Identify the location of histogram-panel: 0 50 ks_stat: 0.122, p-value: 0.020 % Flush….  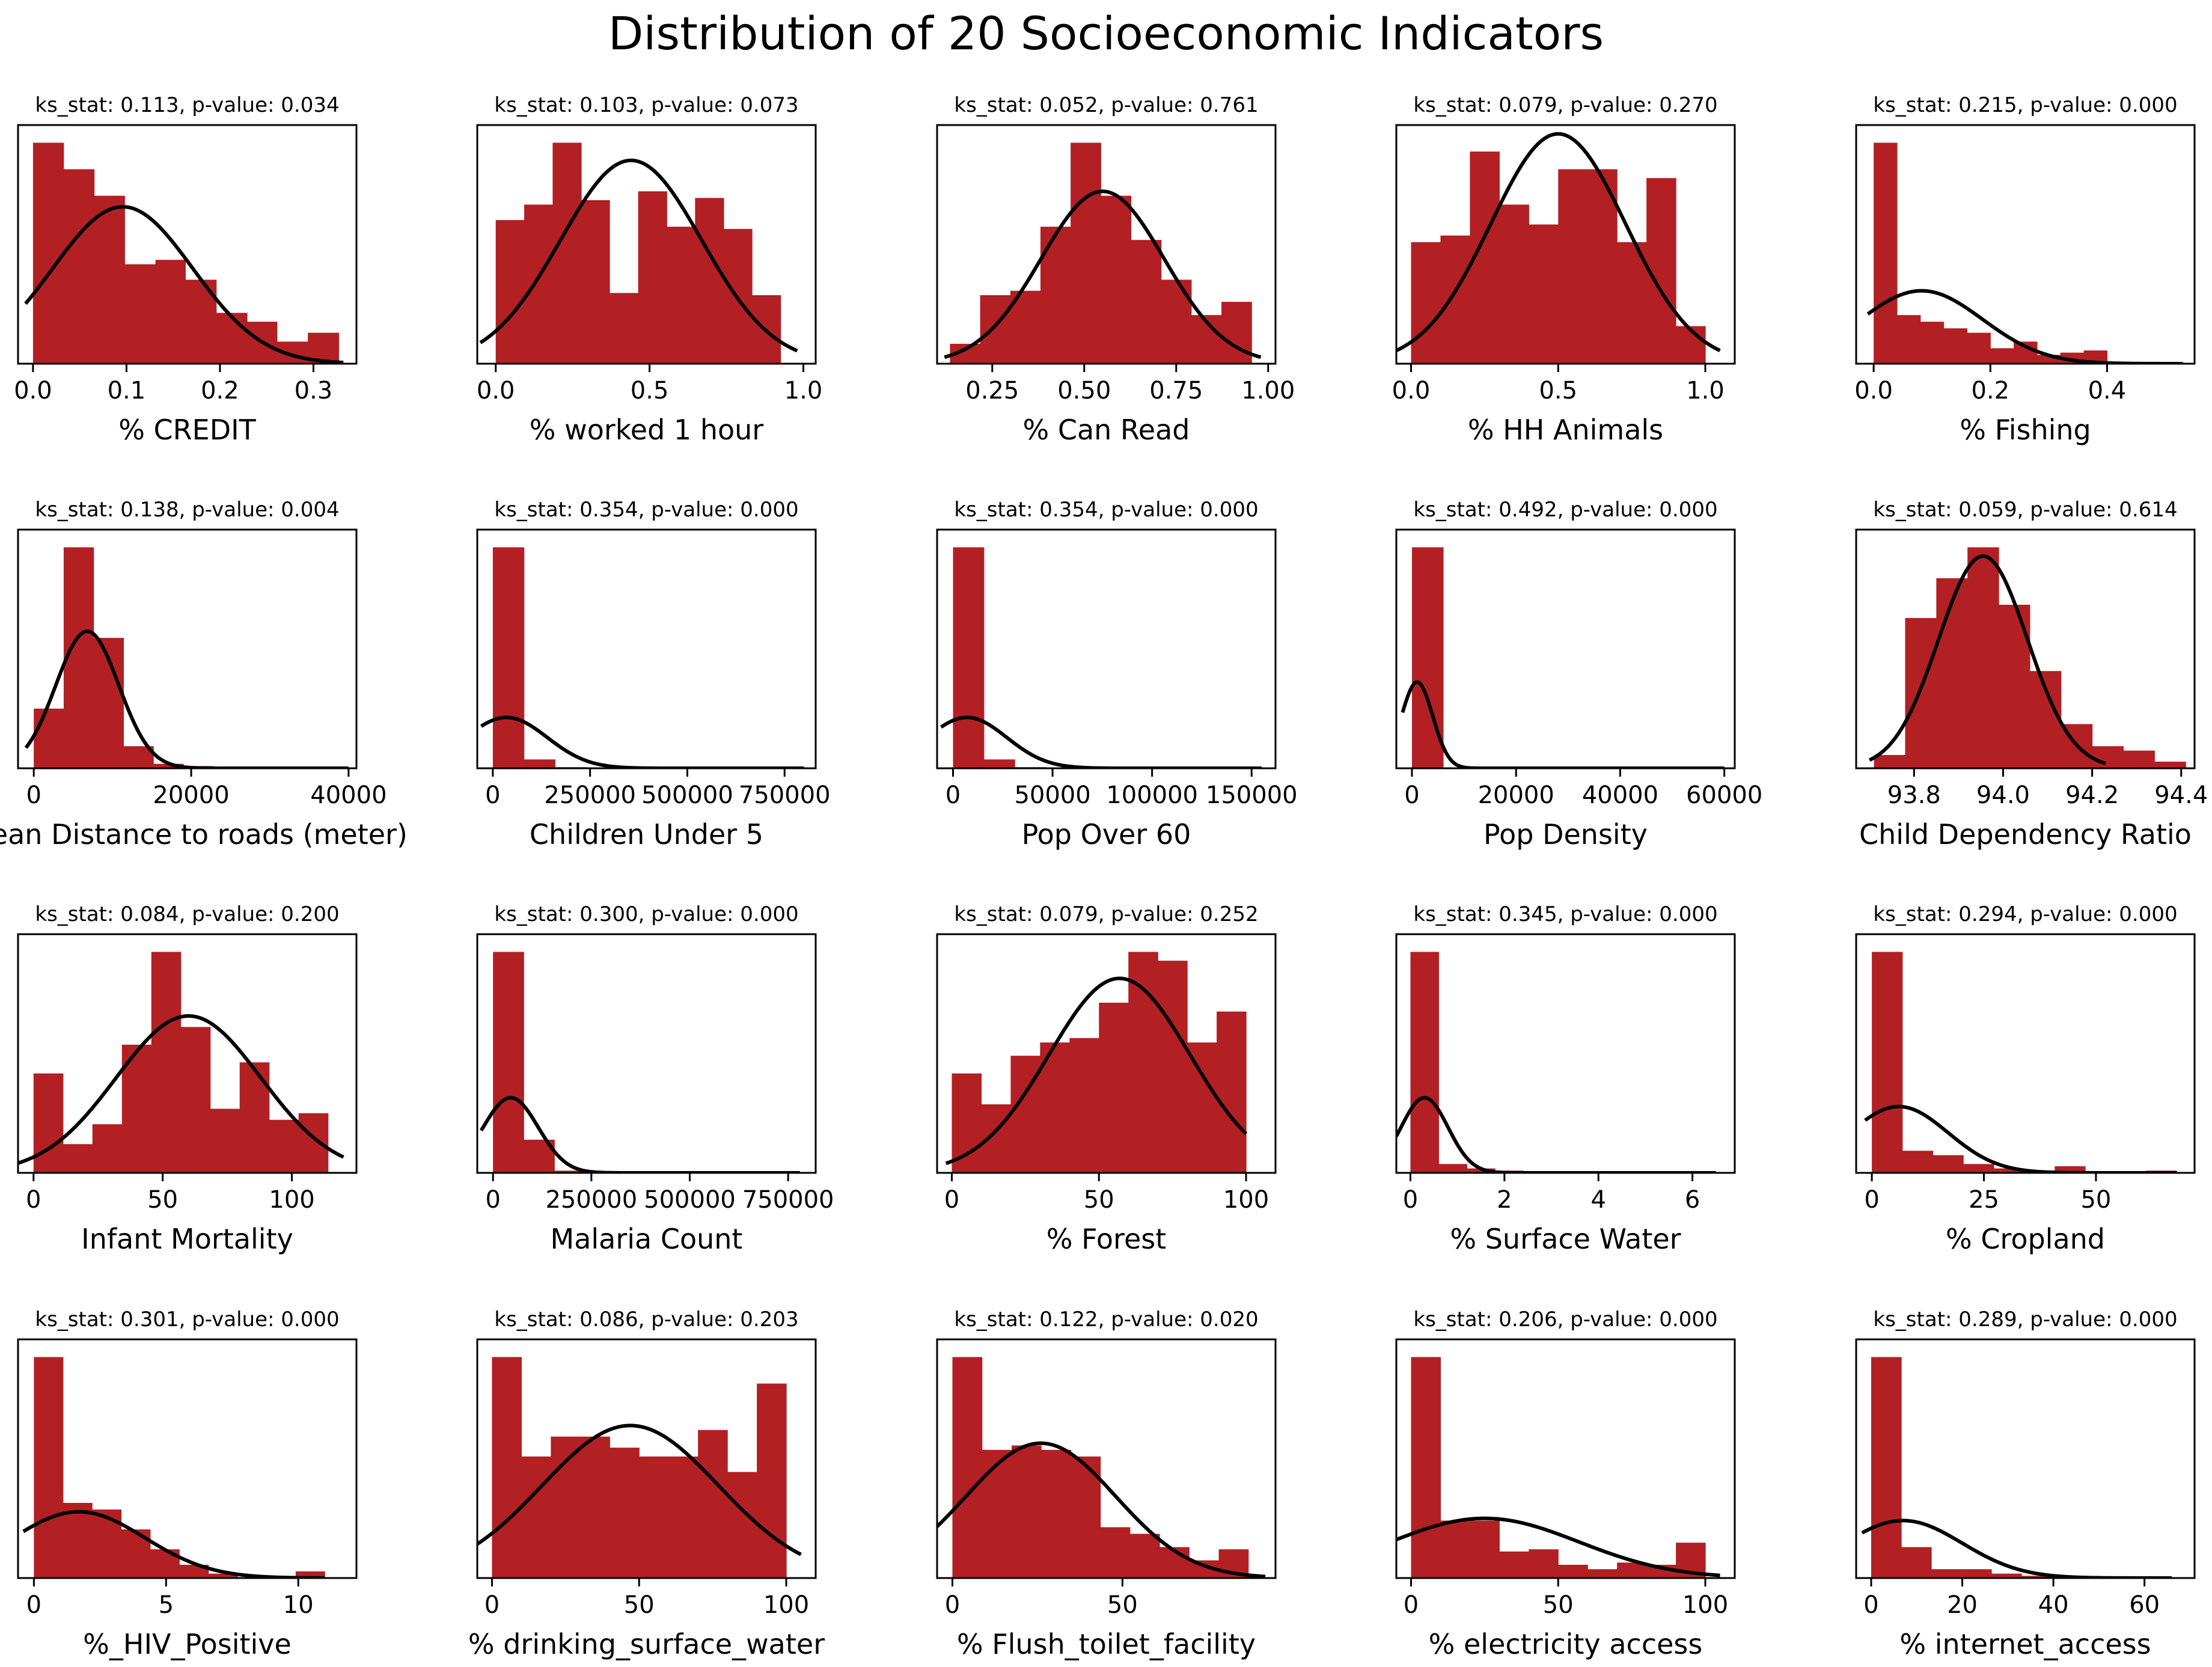
(1106, 1484).